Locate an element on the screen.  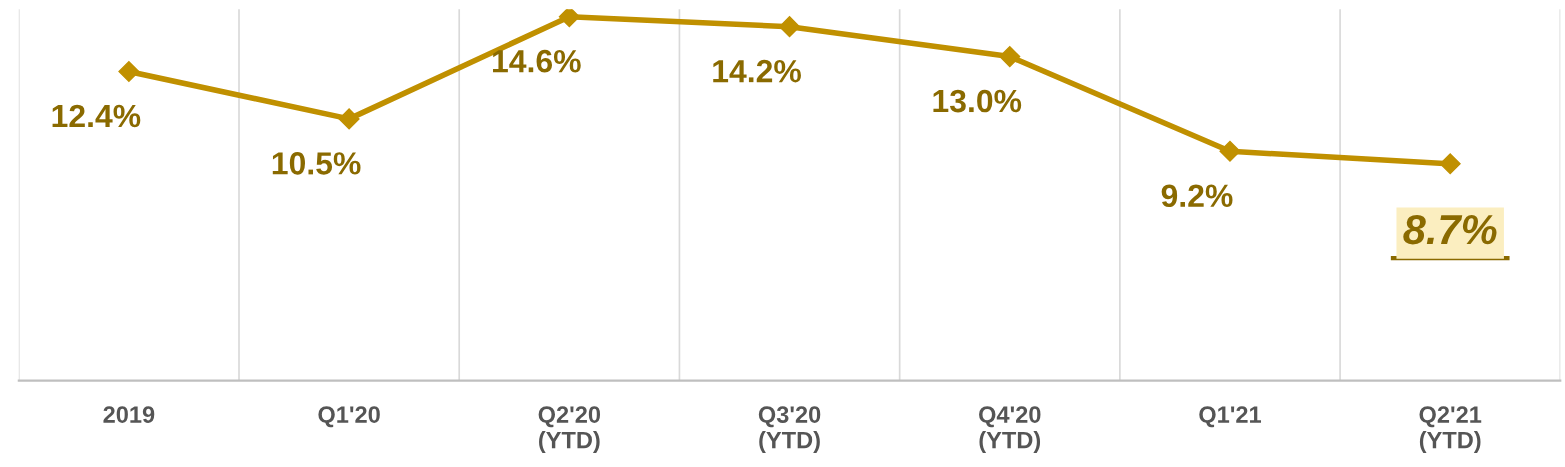
x-tick-label: Q2'20 (YTD) is located at coordinates (569, 430).